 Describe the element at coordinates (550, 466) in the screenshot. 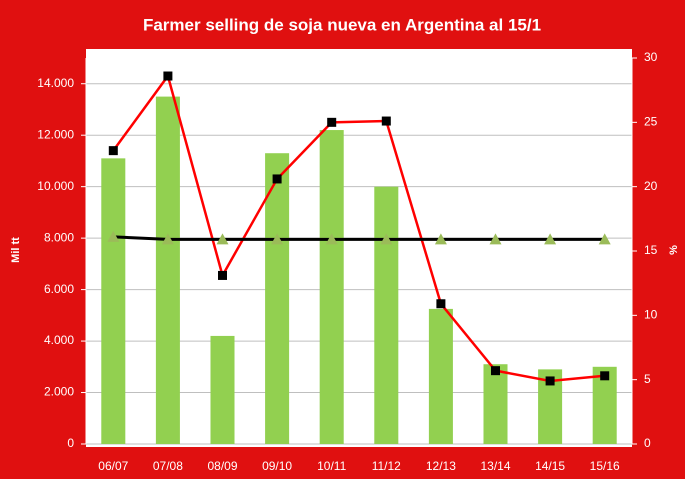

I see `x-tick-label: 14/15` at that location.